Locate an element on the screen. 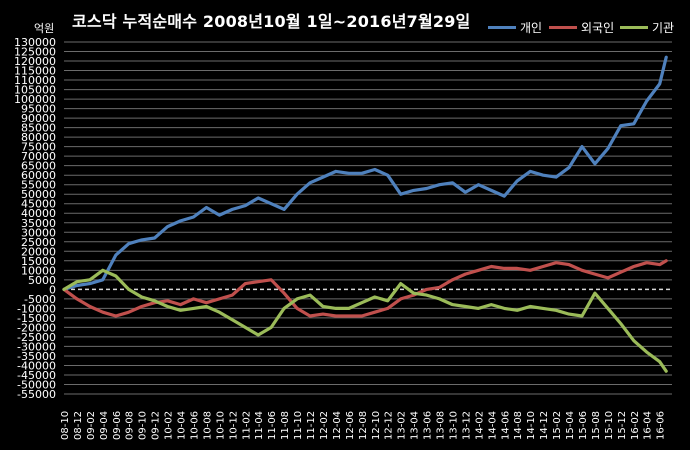  y-tick-label: 55000 is located at coordinates (38, 185).